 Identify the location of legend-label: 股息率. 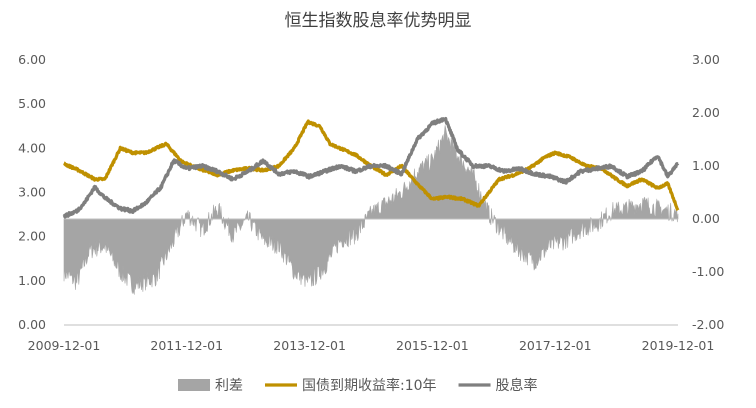
(517, 385).